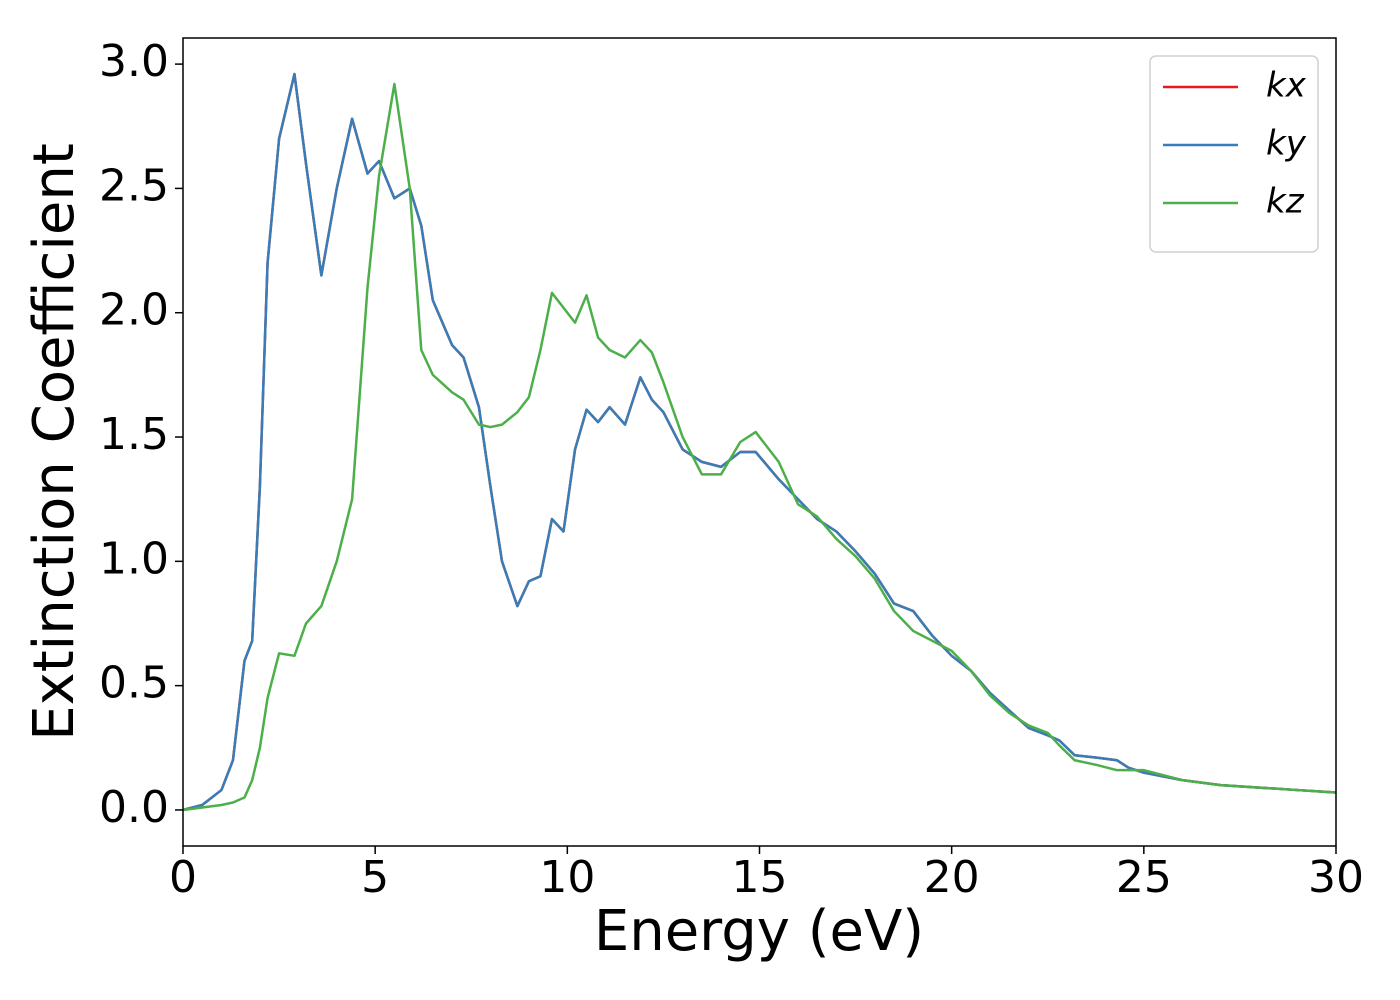  Describe the element at coordinates (134, 683) in the screenshot. I see `y-tick-label: 0.5` at that location.